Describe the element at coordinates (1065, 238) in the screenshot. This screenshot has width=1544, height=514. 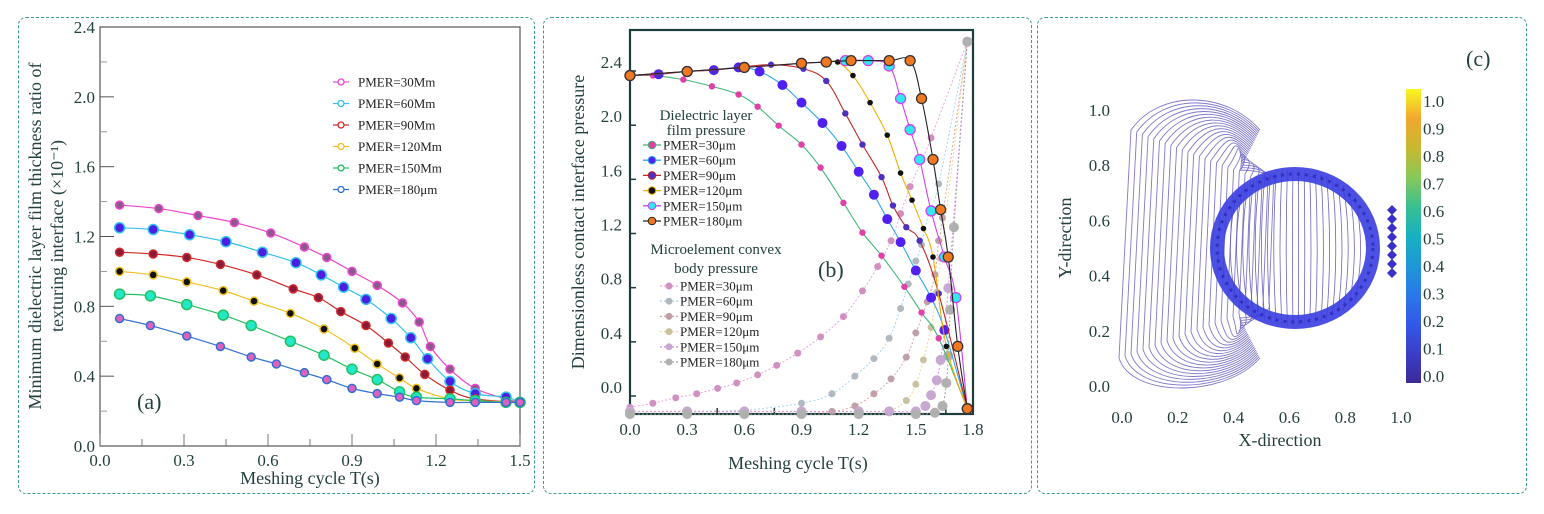
I see `chart-c-y-axis-title: Y-direction` at that location.